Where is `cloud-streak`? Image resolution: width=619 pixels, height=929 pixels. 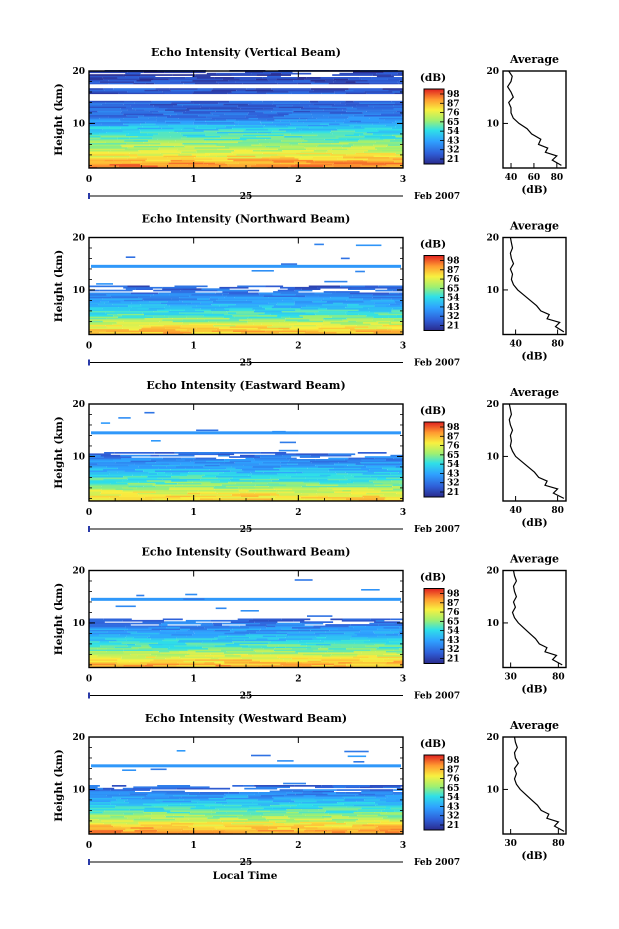 cloud-streak is located at coordinates (292, 433).